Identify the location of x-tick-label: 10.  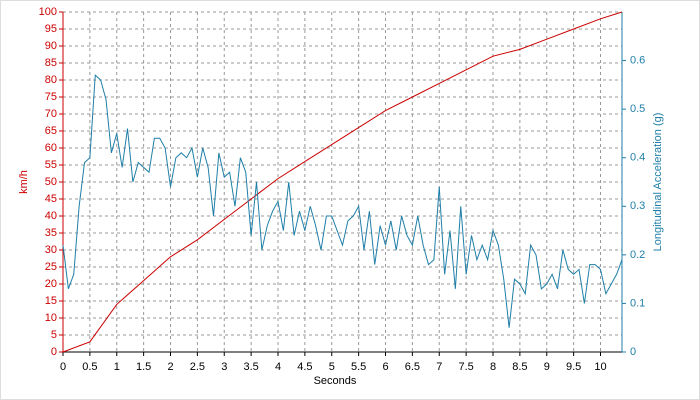
(600, 367).